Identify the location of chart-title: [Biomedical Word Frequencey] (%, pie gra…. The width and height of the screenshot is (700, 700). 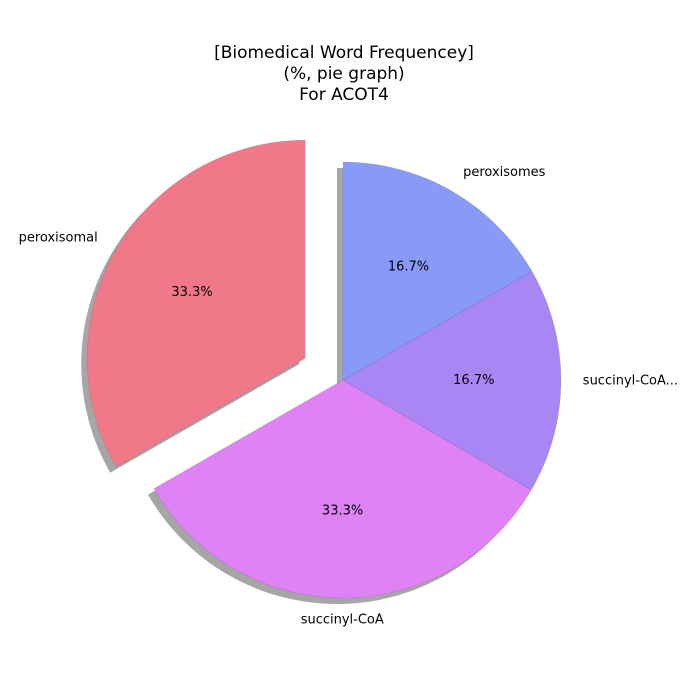
(344, 74).